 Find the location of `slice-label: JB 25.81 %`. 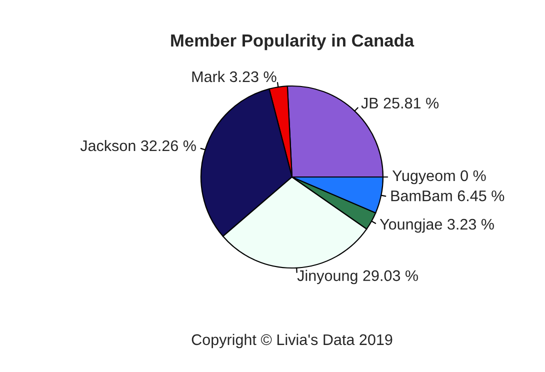

slice-label: JB 25.81 % is located at coordinates (400, 103).